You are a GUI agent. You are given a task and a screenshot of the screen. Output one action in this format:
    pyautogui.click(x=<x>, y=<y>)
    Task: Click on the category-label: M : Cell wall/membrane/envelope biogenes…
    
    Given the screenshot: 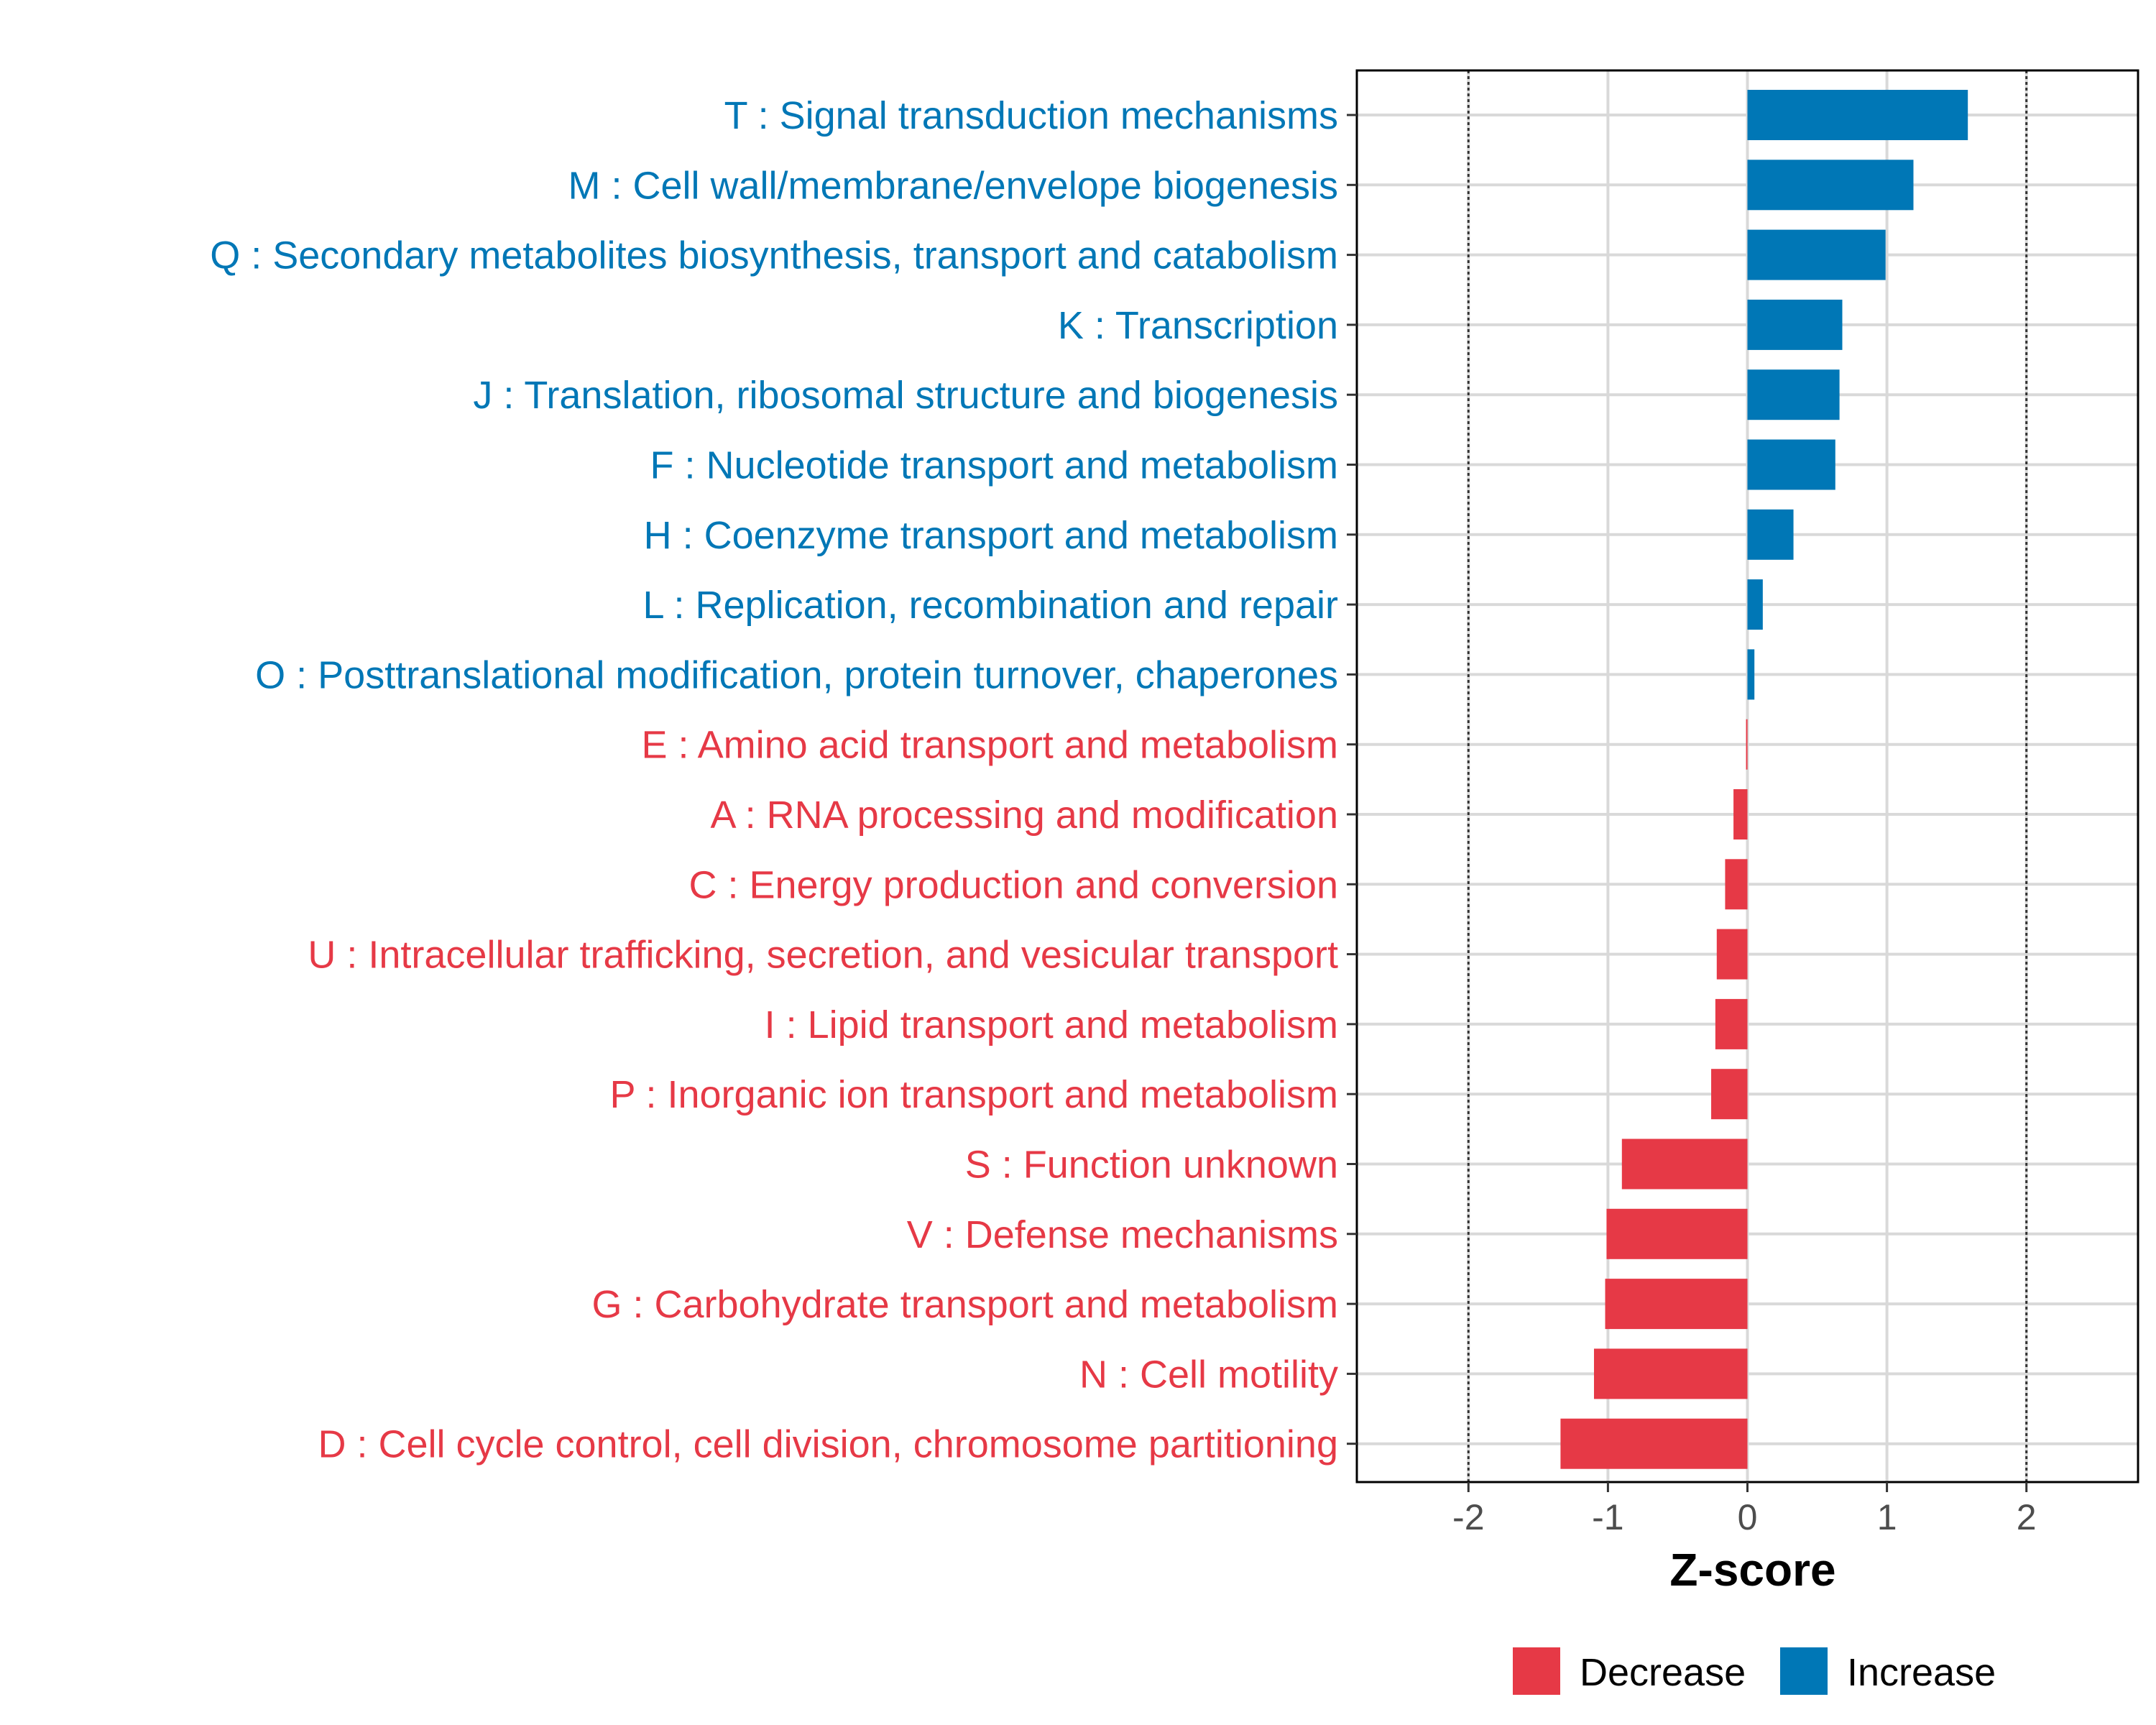 What is the action you would take?
    pyautogui.click(x=953, y=185)
    